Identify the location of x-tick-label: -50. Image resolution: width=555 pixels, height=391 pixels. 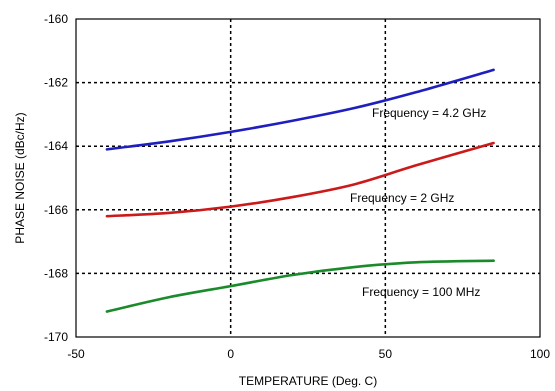
(76, 354).